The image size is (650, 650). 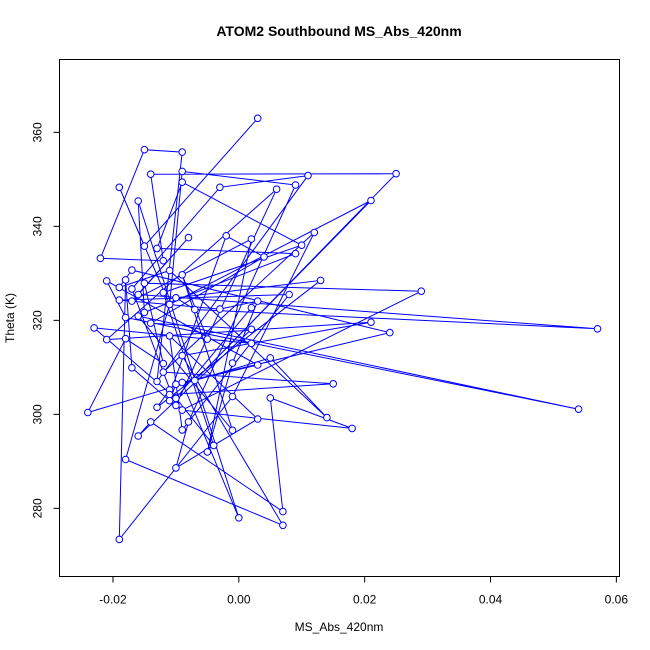 What do you see at coordinates (338, 31) in the screenshot?
I see `chart-title: ATOM2 Southbound MS_Abs_420nm` at bounding box center [338, 31].